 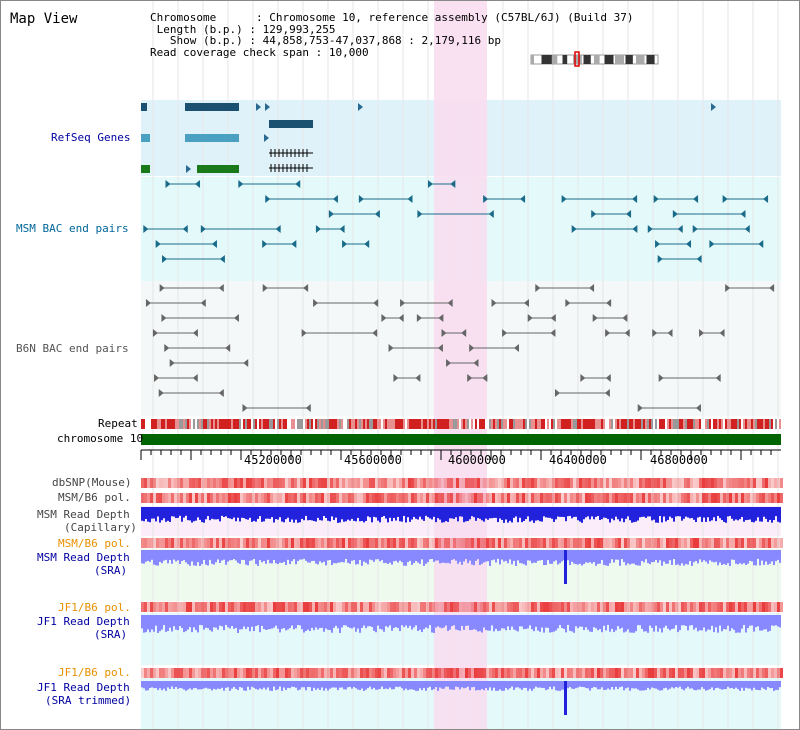 What do you see at coordinates (72, 228) in the screenshot?
I see `track-label-msm-bac: MSM BAC end pairs` at bounding box center [72, 228].